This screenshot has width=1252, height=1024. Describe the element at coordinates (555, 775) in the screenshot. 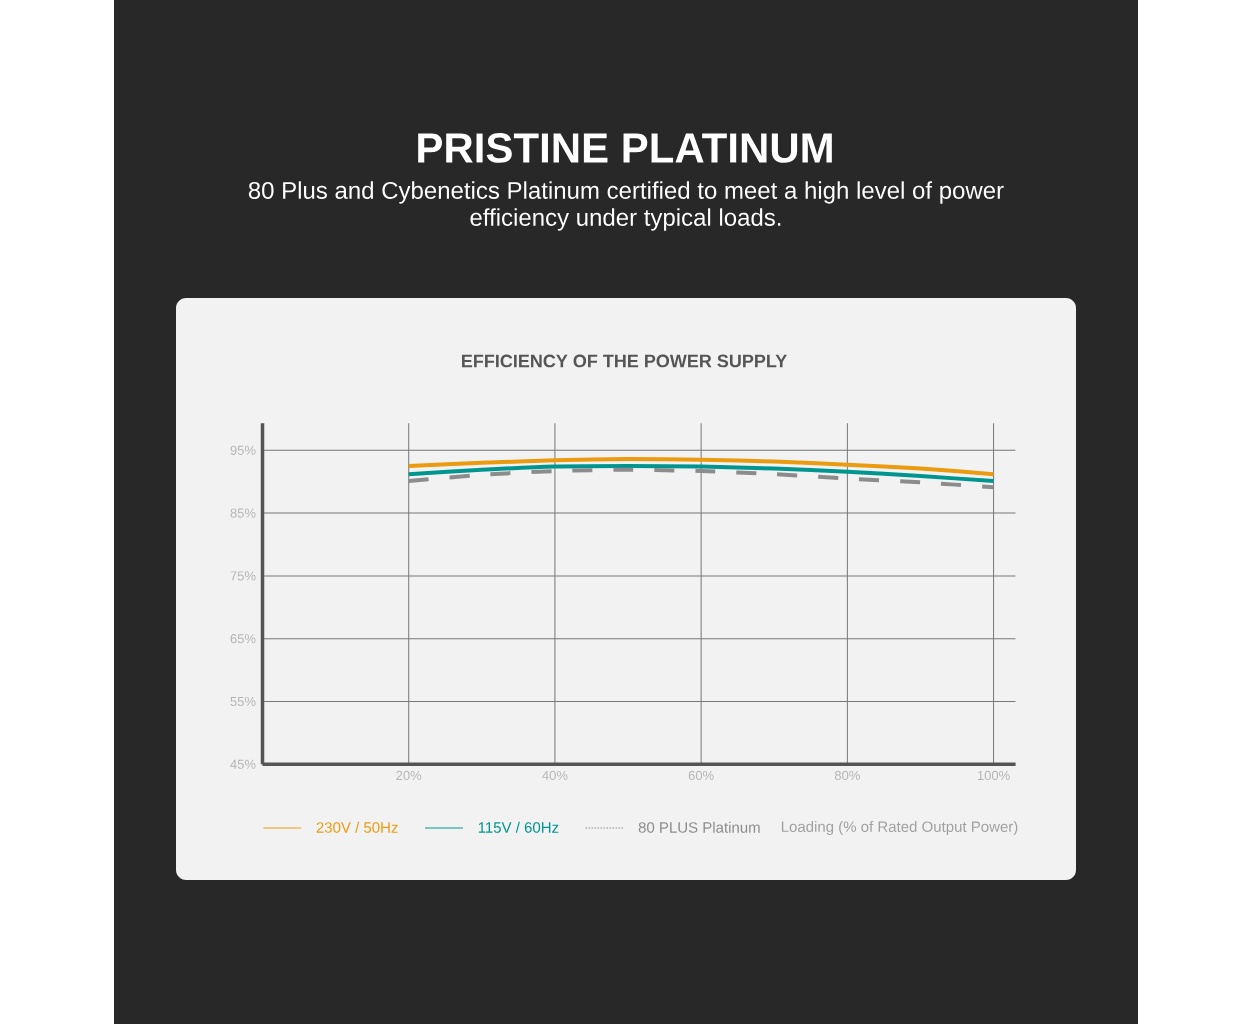

I see `x-tick-label: 40%` at that location.